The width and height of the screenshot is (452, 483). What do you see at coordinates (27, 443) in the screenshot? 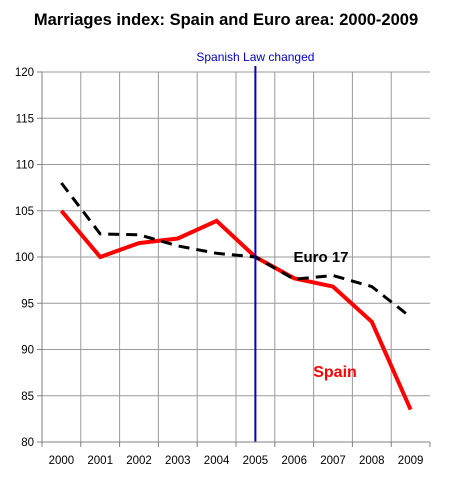
I see `y-tick-label: 80` at bounding box center [27, 443].